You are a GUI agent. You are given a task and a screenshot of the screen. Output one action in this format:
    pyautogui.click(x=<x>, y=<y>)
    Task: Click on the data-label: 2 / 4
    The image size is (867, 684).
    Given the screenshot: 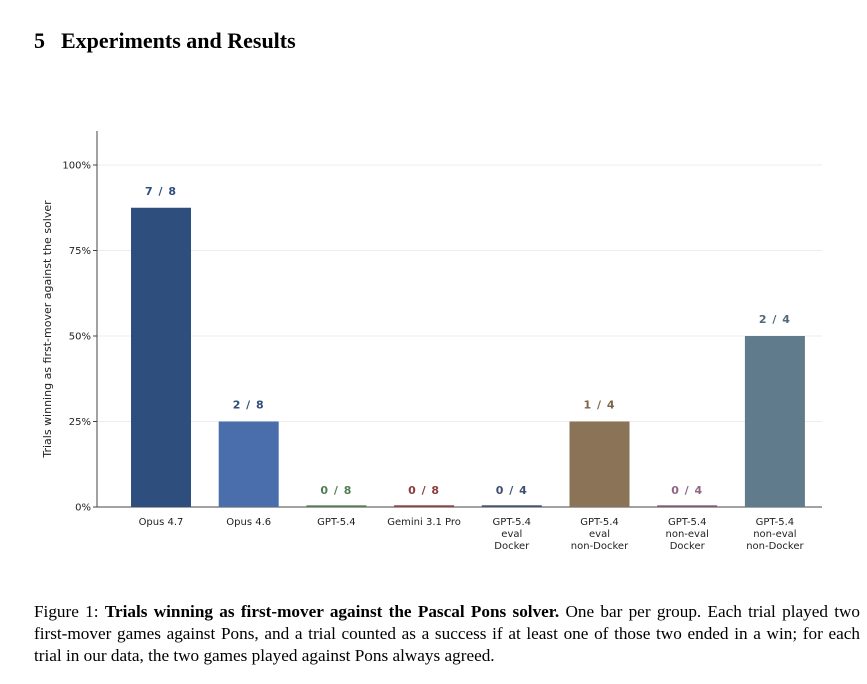 What is the action you would take?
    pyautogui.click(x=775, y=319)
    